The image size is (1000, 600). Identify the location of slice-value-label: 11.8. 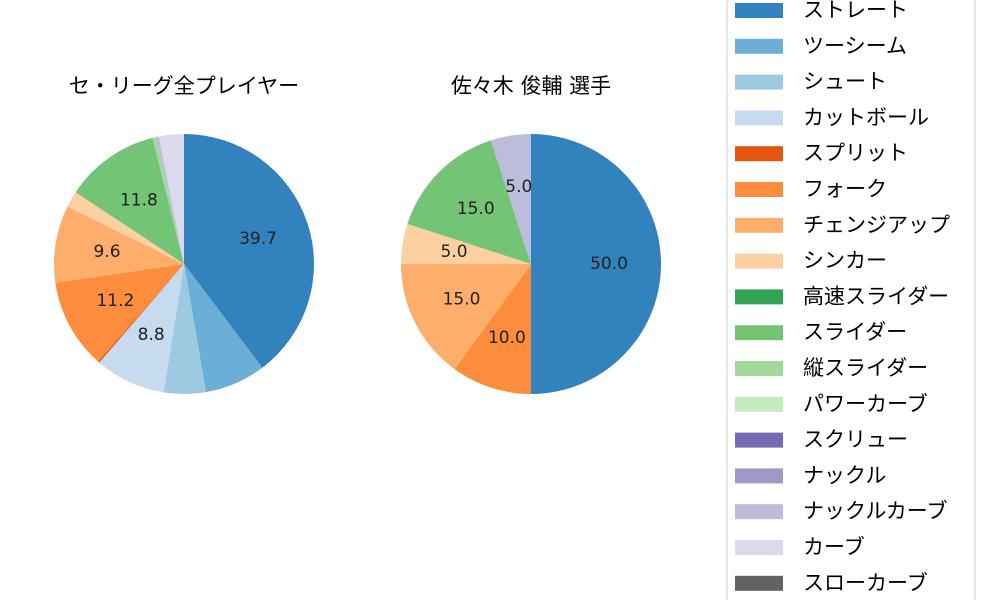
(139, 200).